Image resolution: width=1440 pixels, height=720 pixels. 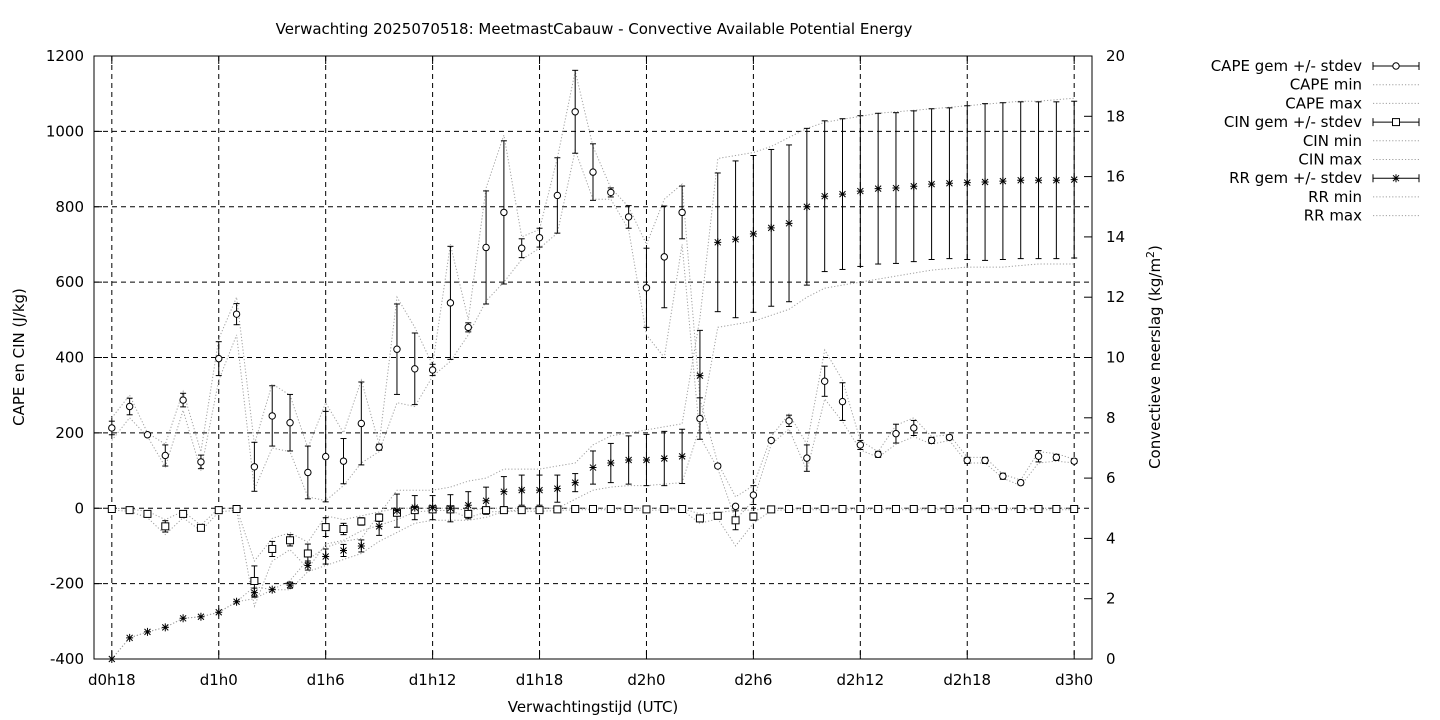 What do you see at coordinates (1115, 358) in the screenshot?
I see `y2-tick-label: 10` at bounding box center [1115, 358].